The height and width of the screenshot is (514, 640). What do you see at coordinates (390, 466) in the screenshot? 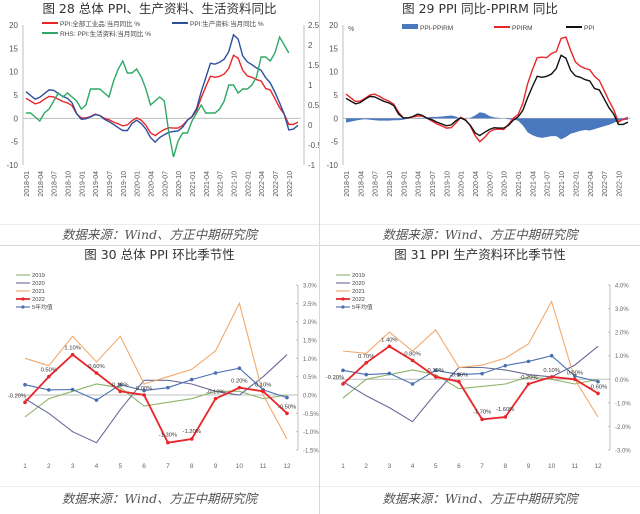
I see `x-tick-label: 3` at bounding box center [390, 466].